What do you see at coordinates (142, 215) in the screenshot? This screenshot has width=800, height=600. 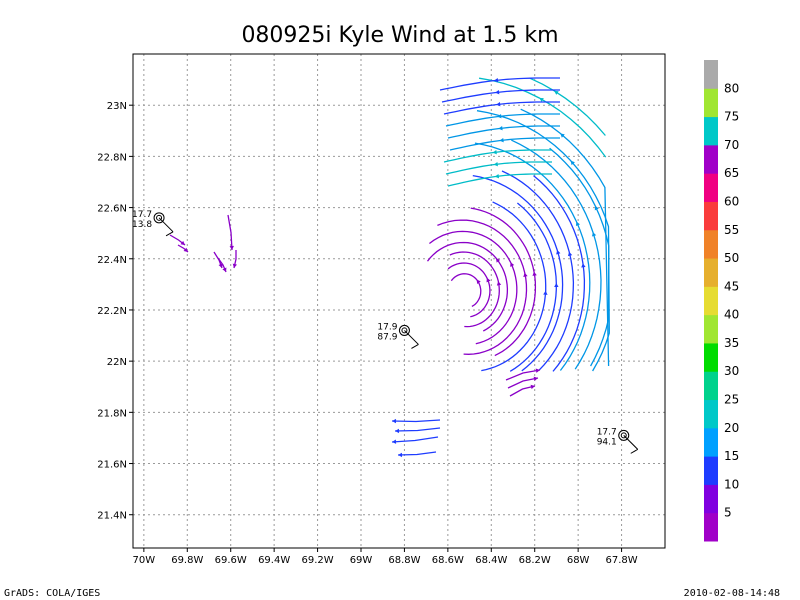 I see `station-label-top: 17.7` at bounding box center [142, 215].